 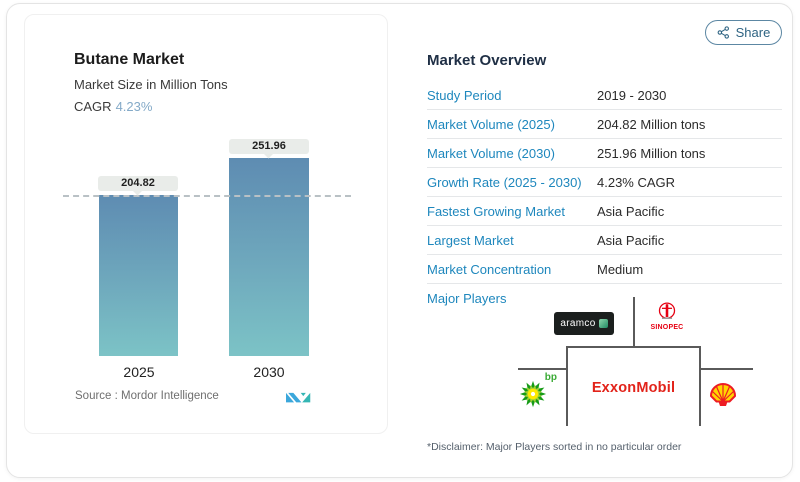 I want to click on bar-2025, so click(x=138, y=275).